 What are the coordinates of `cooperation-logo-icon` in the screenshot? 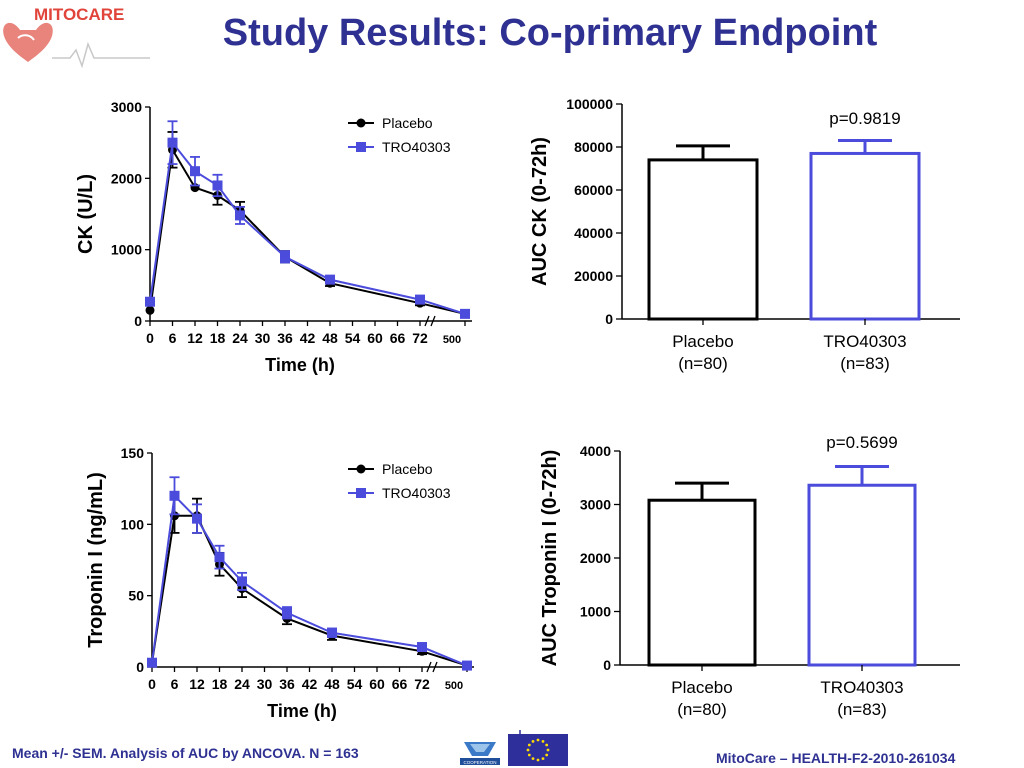 It's located at (480, 753).